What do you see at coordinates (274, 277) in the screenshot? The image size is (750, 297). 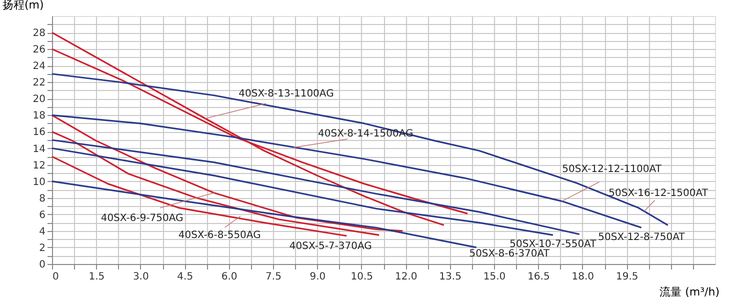 I see `x-tick-label: 7.5` at bounding box center [274, 277].